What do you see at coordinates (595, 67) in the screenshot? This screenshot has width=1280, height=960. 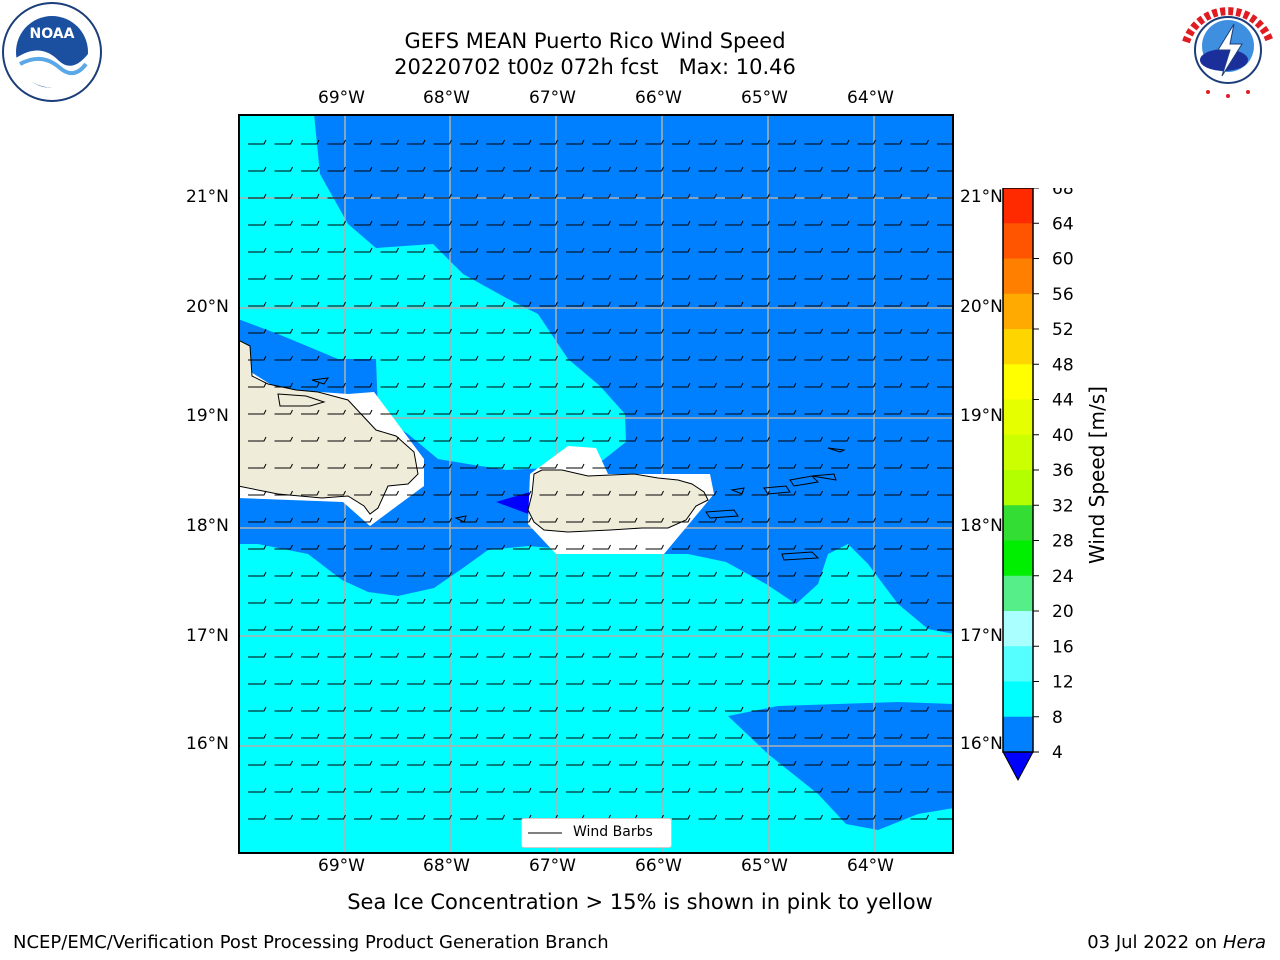 I see `title-line-2: 20220702 t00z 072h fcst Max: 10.46` at bounding box center [595, 67].